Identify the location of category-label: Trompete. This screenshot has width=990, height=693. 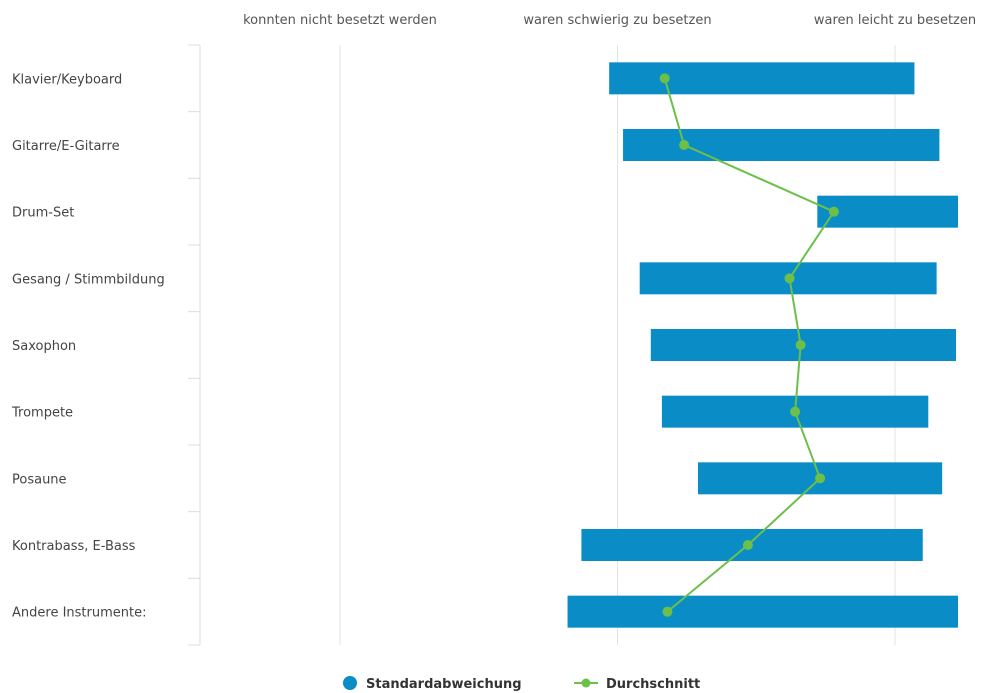
(42, 413).